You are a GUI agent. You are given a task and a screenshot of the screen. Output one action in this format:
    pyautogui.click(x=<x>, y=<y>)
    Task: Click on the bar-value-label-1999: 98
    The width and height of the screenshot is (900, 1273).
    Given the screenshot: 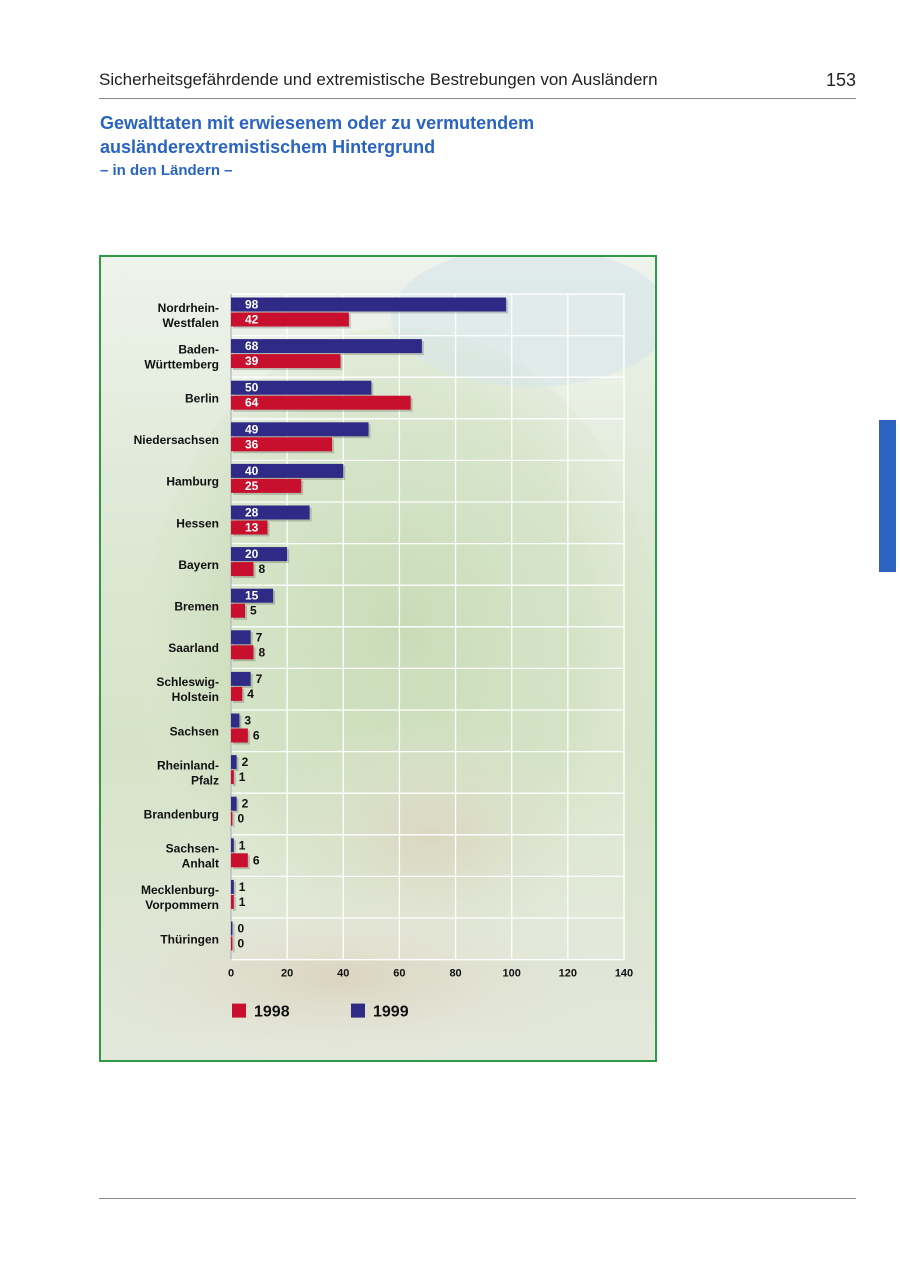 What is the action you would take?
    pyautogui.click(x=252, y=305)
    